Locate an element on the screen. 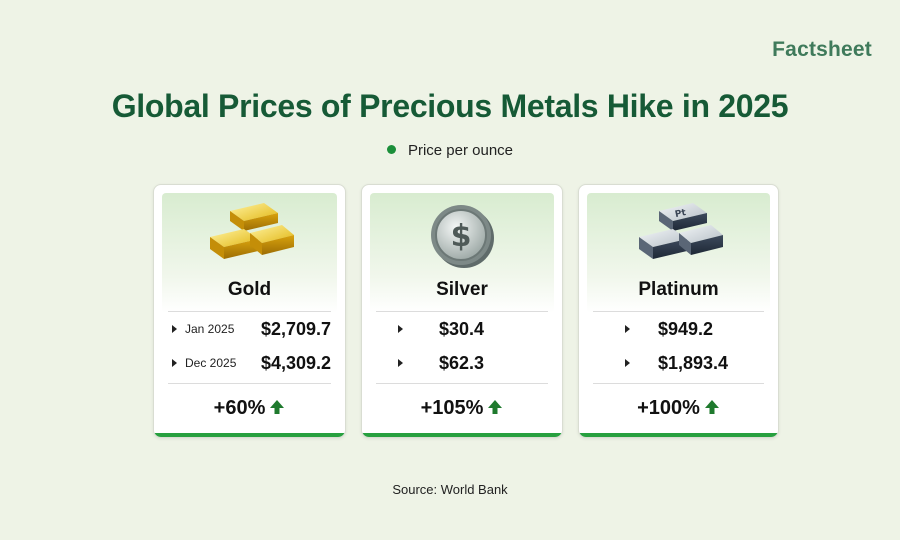  change-percent: +60% is located at coordinates (249, 408).